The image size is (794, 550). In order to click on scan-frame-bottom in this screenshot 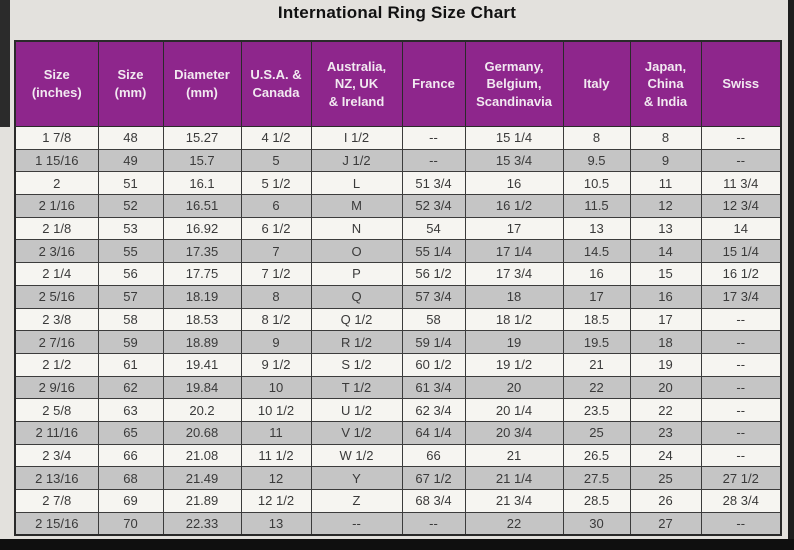, I will do `click(397, 544)`.